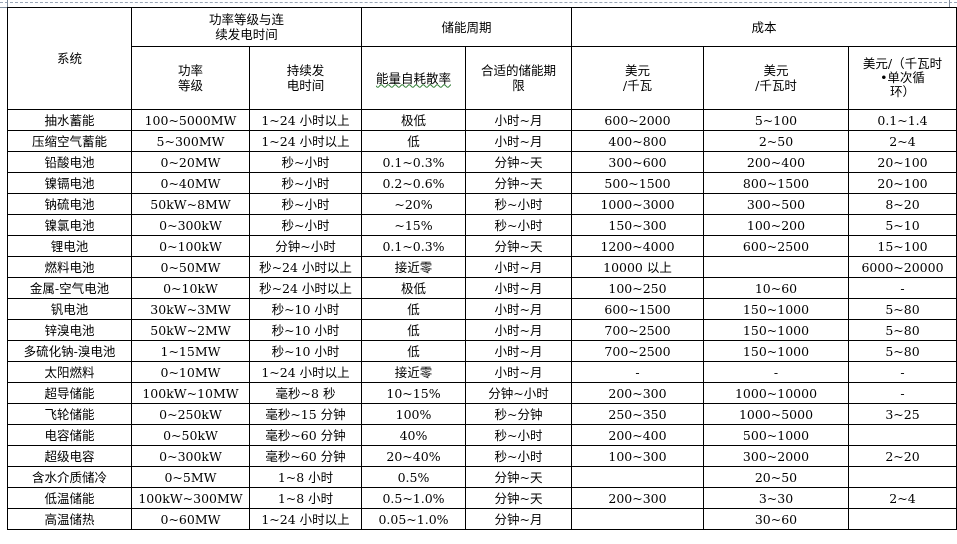 The height and width of the screenshot is (544, 957). Describe the element at coordinates (69, 120) in the screenshot. I see `cell-system: 抽水蓄能` at that location.